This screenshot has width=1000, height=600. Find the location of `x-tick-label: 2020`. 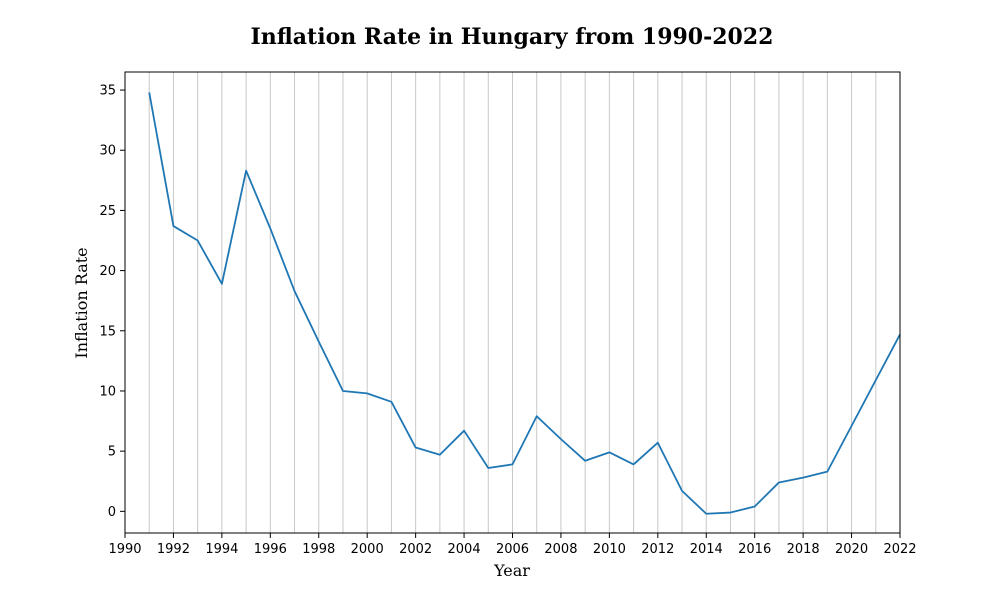

x-tick-label: 2020 is located at coordinates (851, 549).